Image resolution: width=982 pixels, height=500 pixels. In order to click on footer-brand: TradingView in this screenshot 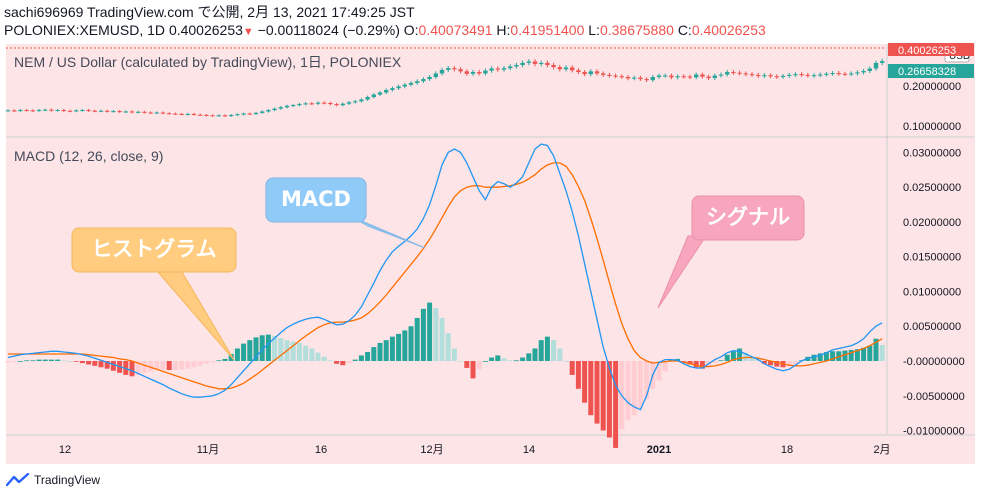, I will do `click(53, 480)`.